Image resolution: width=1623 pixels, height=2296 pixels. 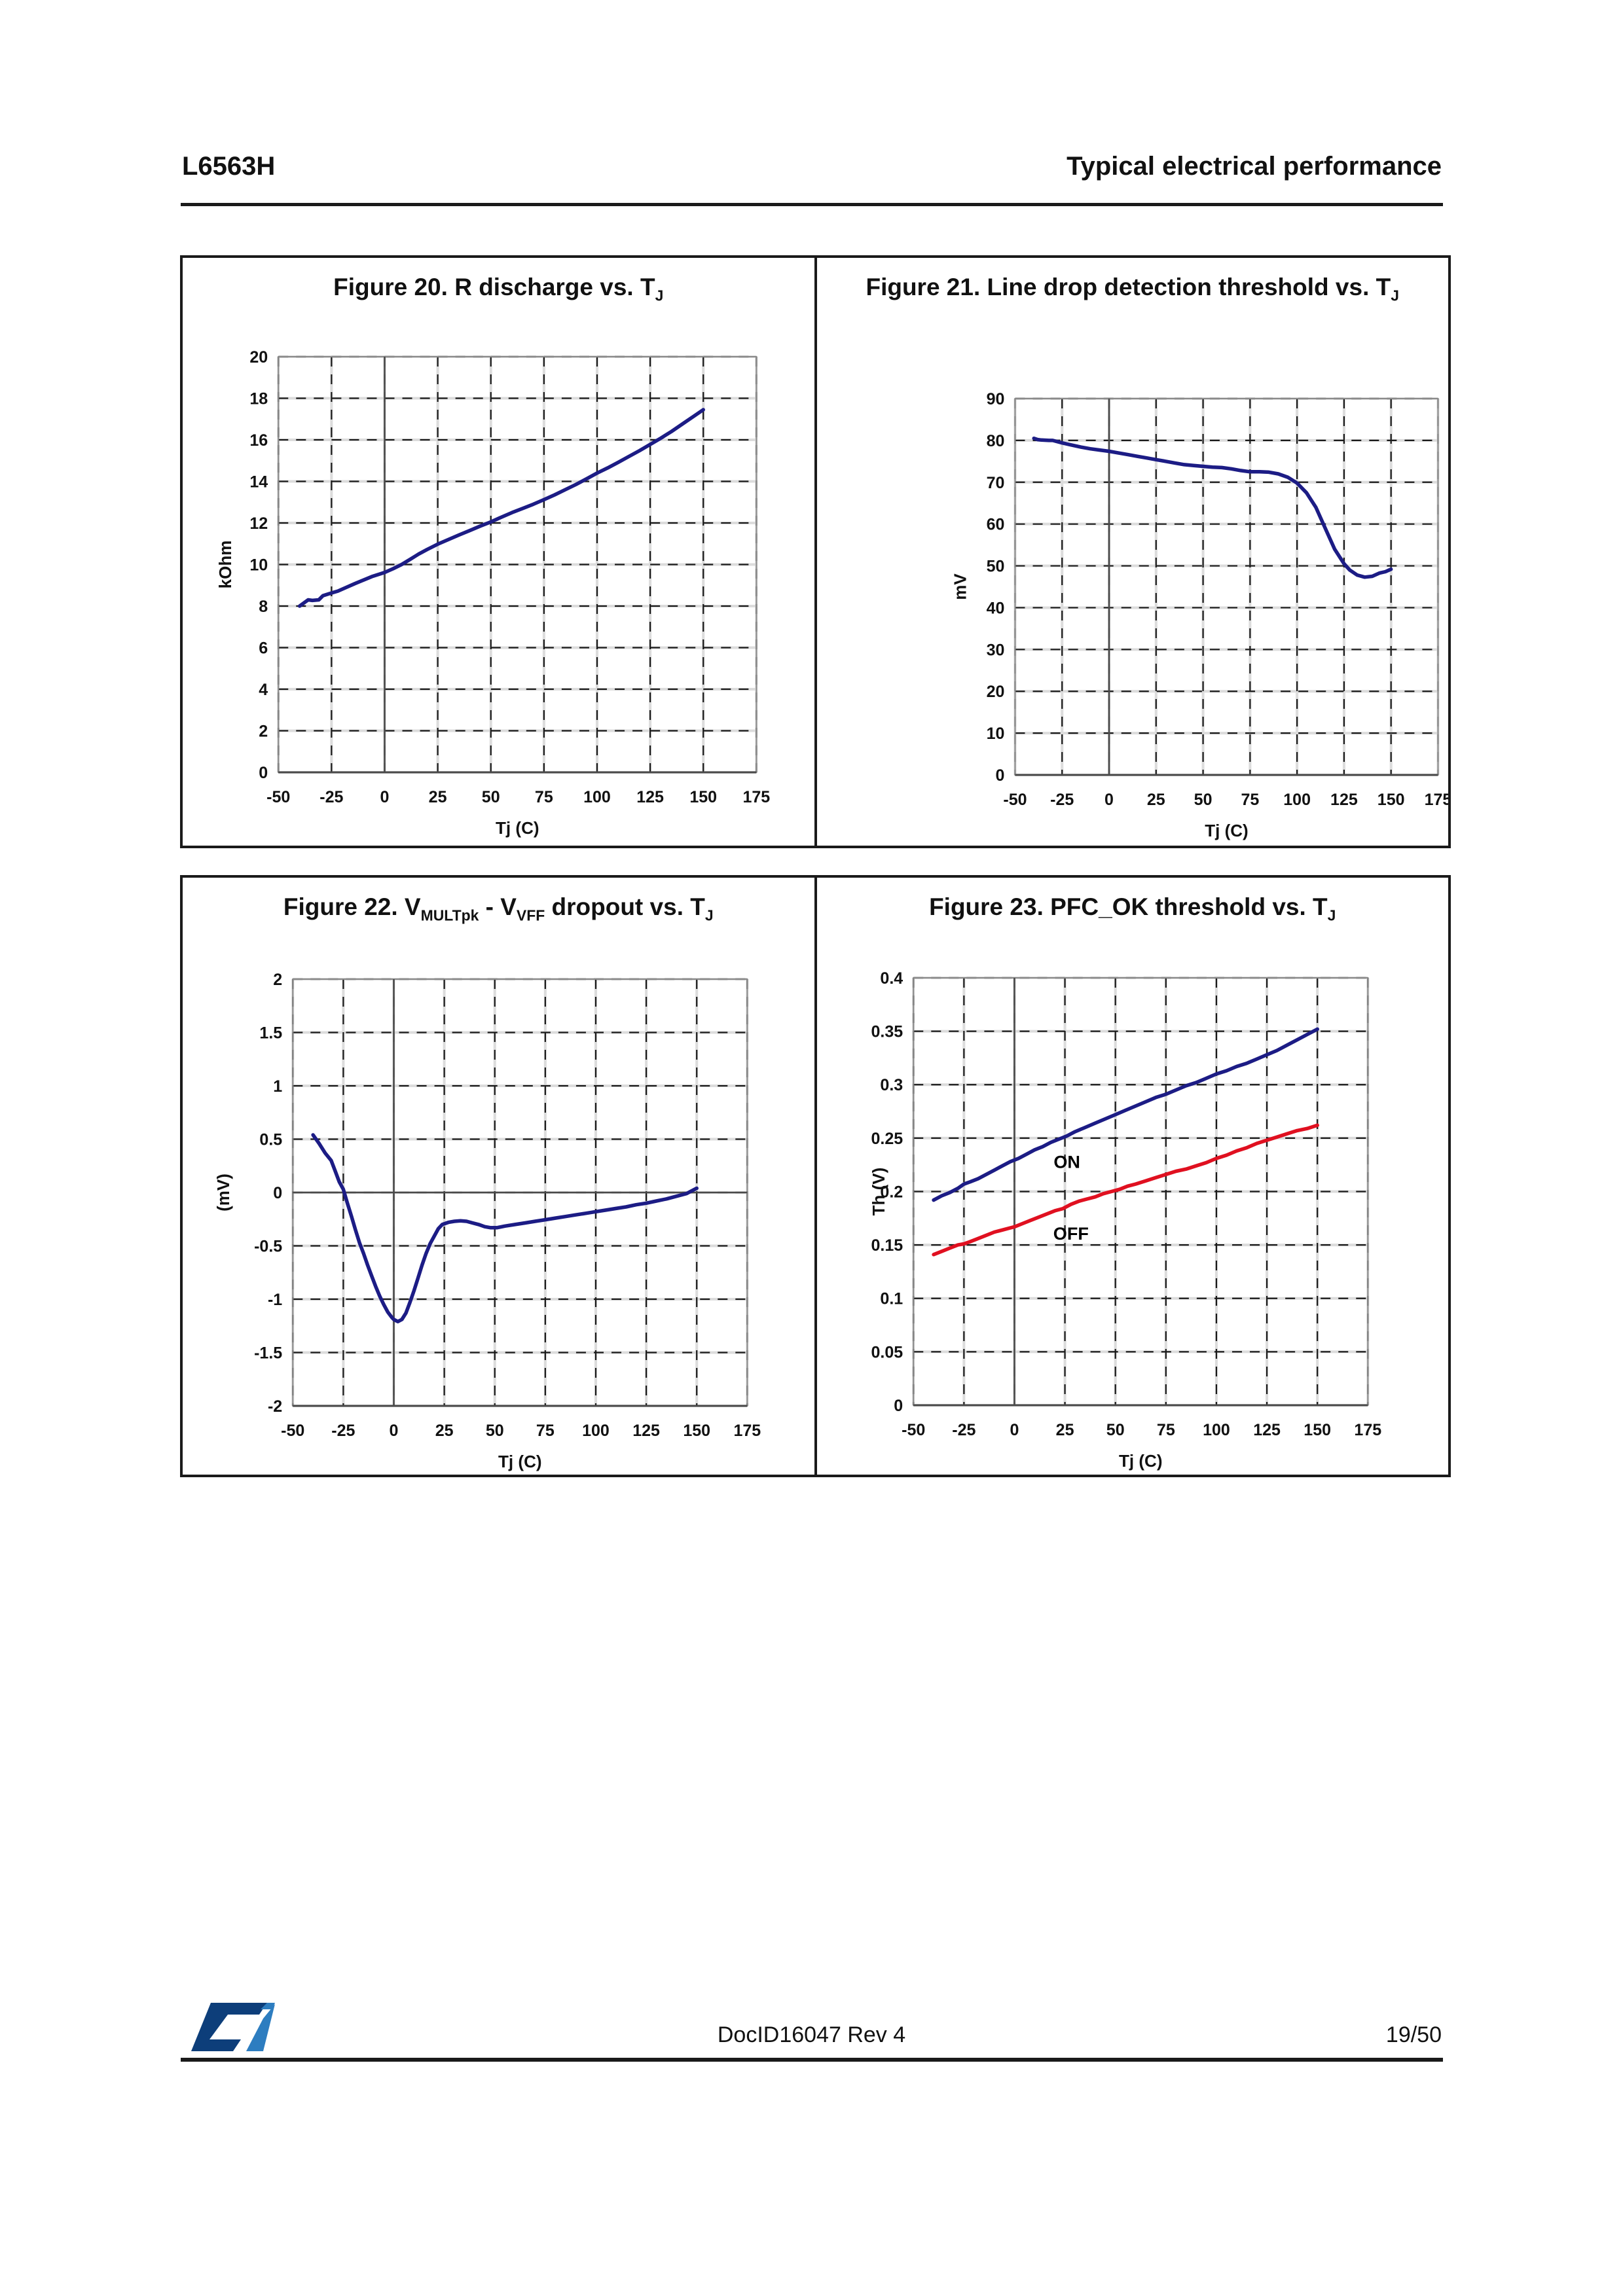 I want to click on y-axis-title: Th (V), so click(x=878, y=1192).